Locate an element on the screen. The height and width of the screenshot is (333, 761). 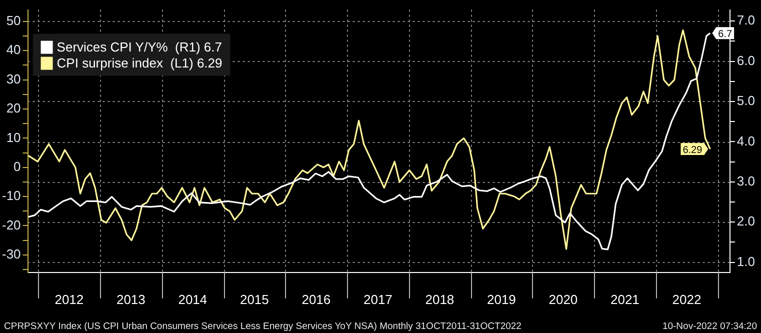
x-tick-label: 2015 is located at coordinates (254, 299).